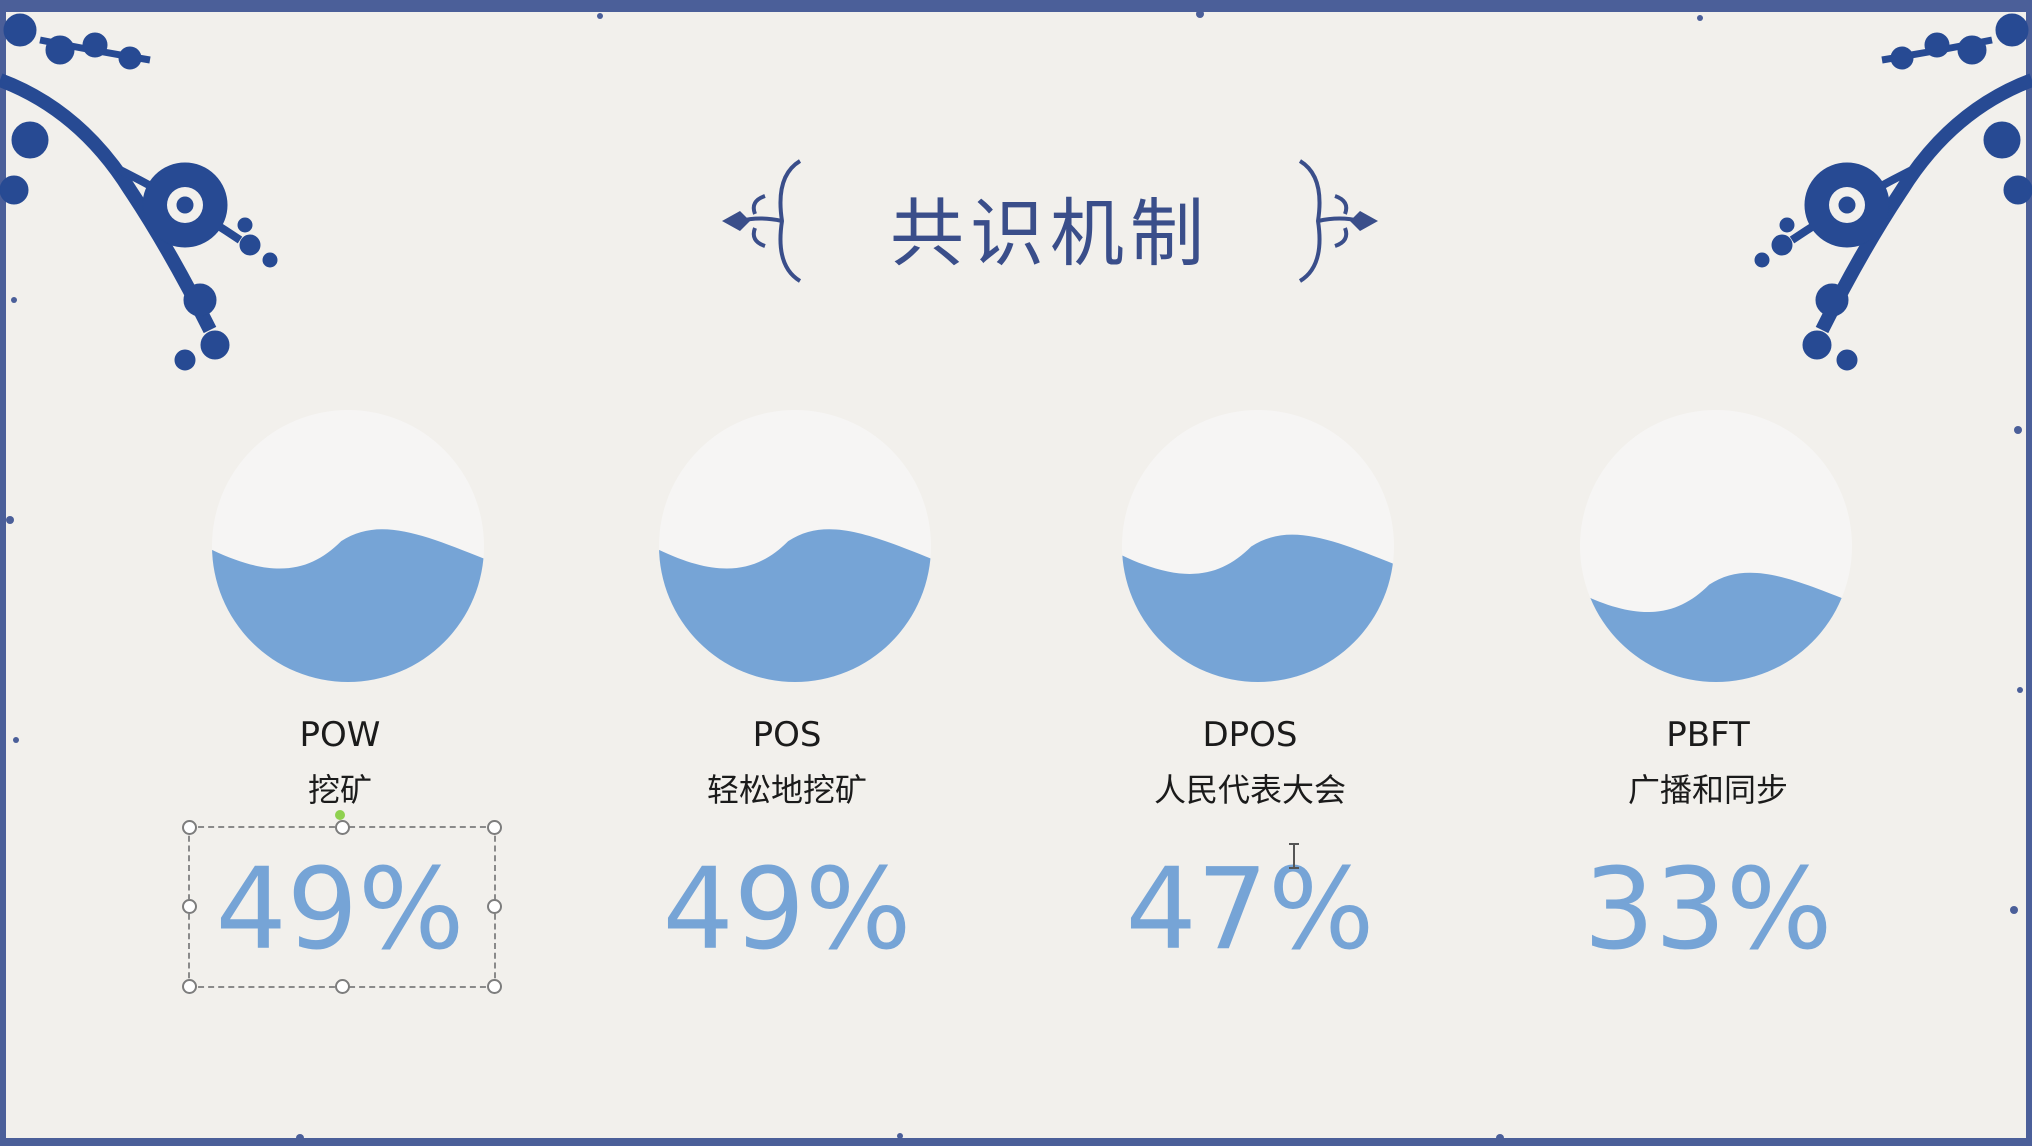  Describe the element at coordinates (342, 986) in the screenshot. I see `resize-handle-bottom` at that location.